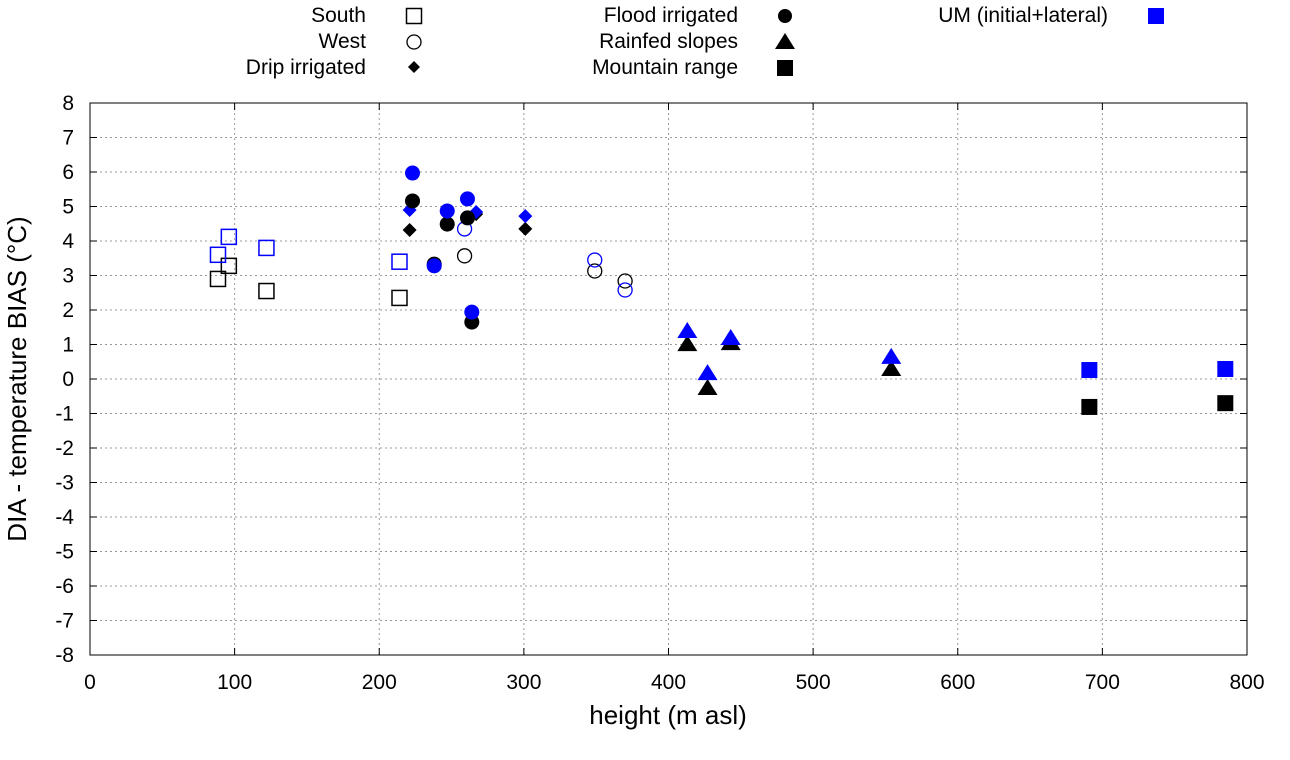 The width and height of the screenshot is (1290, 760). Describe the element at coordinates (523, 682) in the screenshot. I see `x-tick-label: 300` at that location.